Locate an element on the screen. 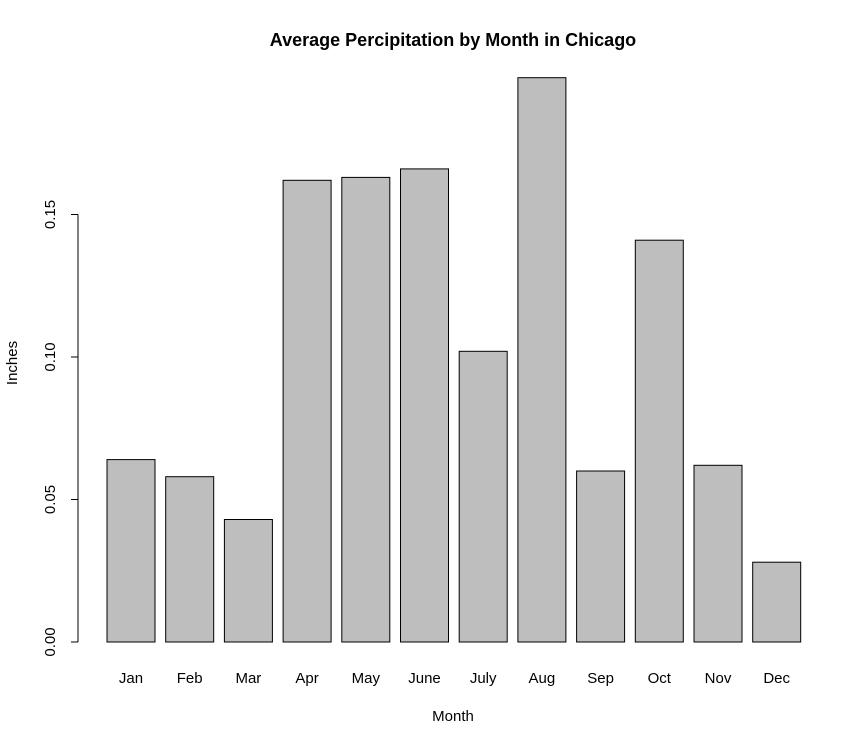 The height and width of the screenshot is (746, 868). x-tick-label: Mar is located at coordinates (248, 678).